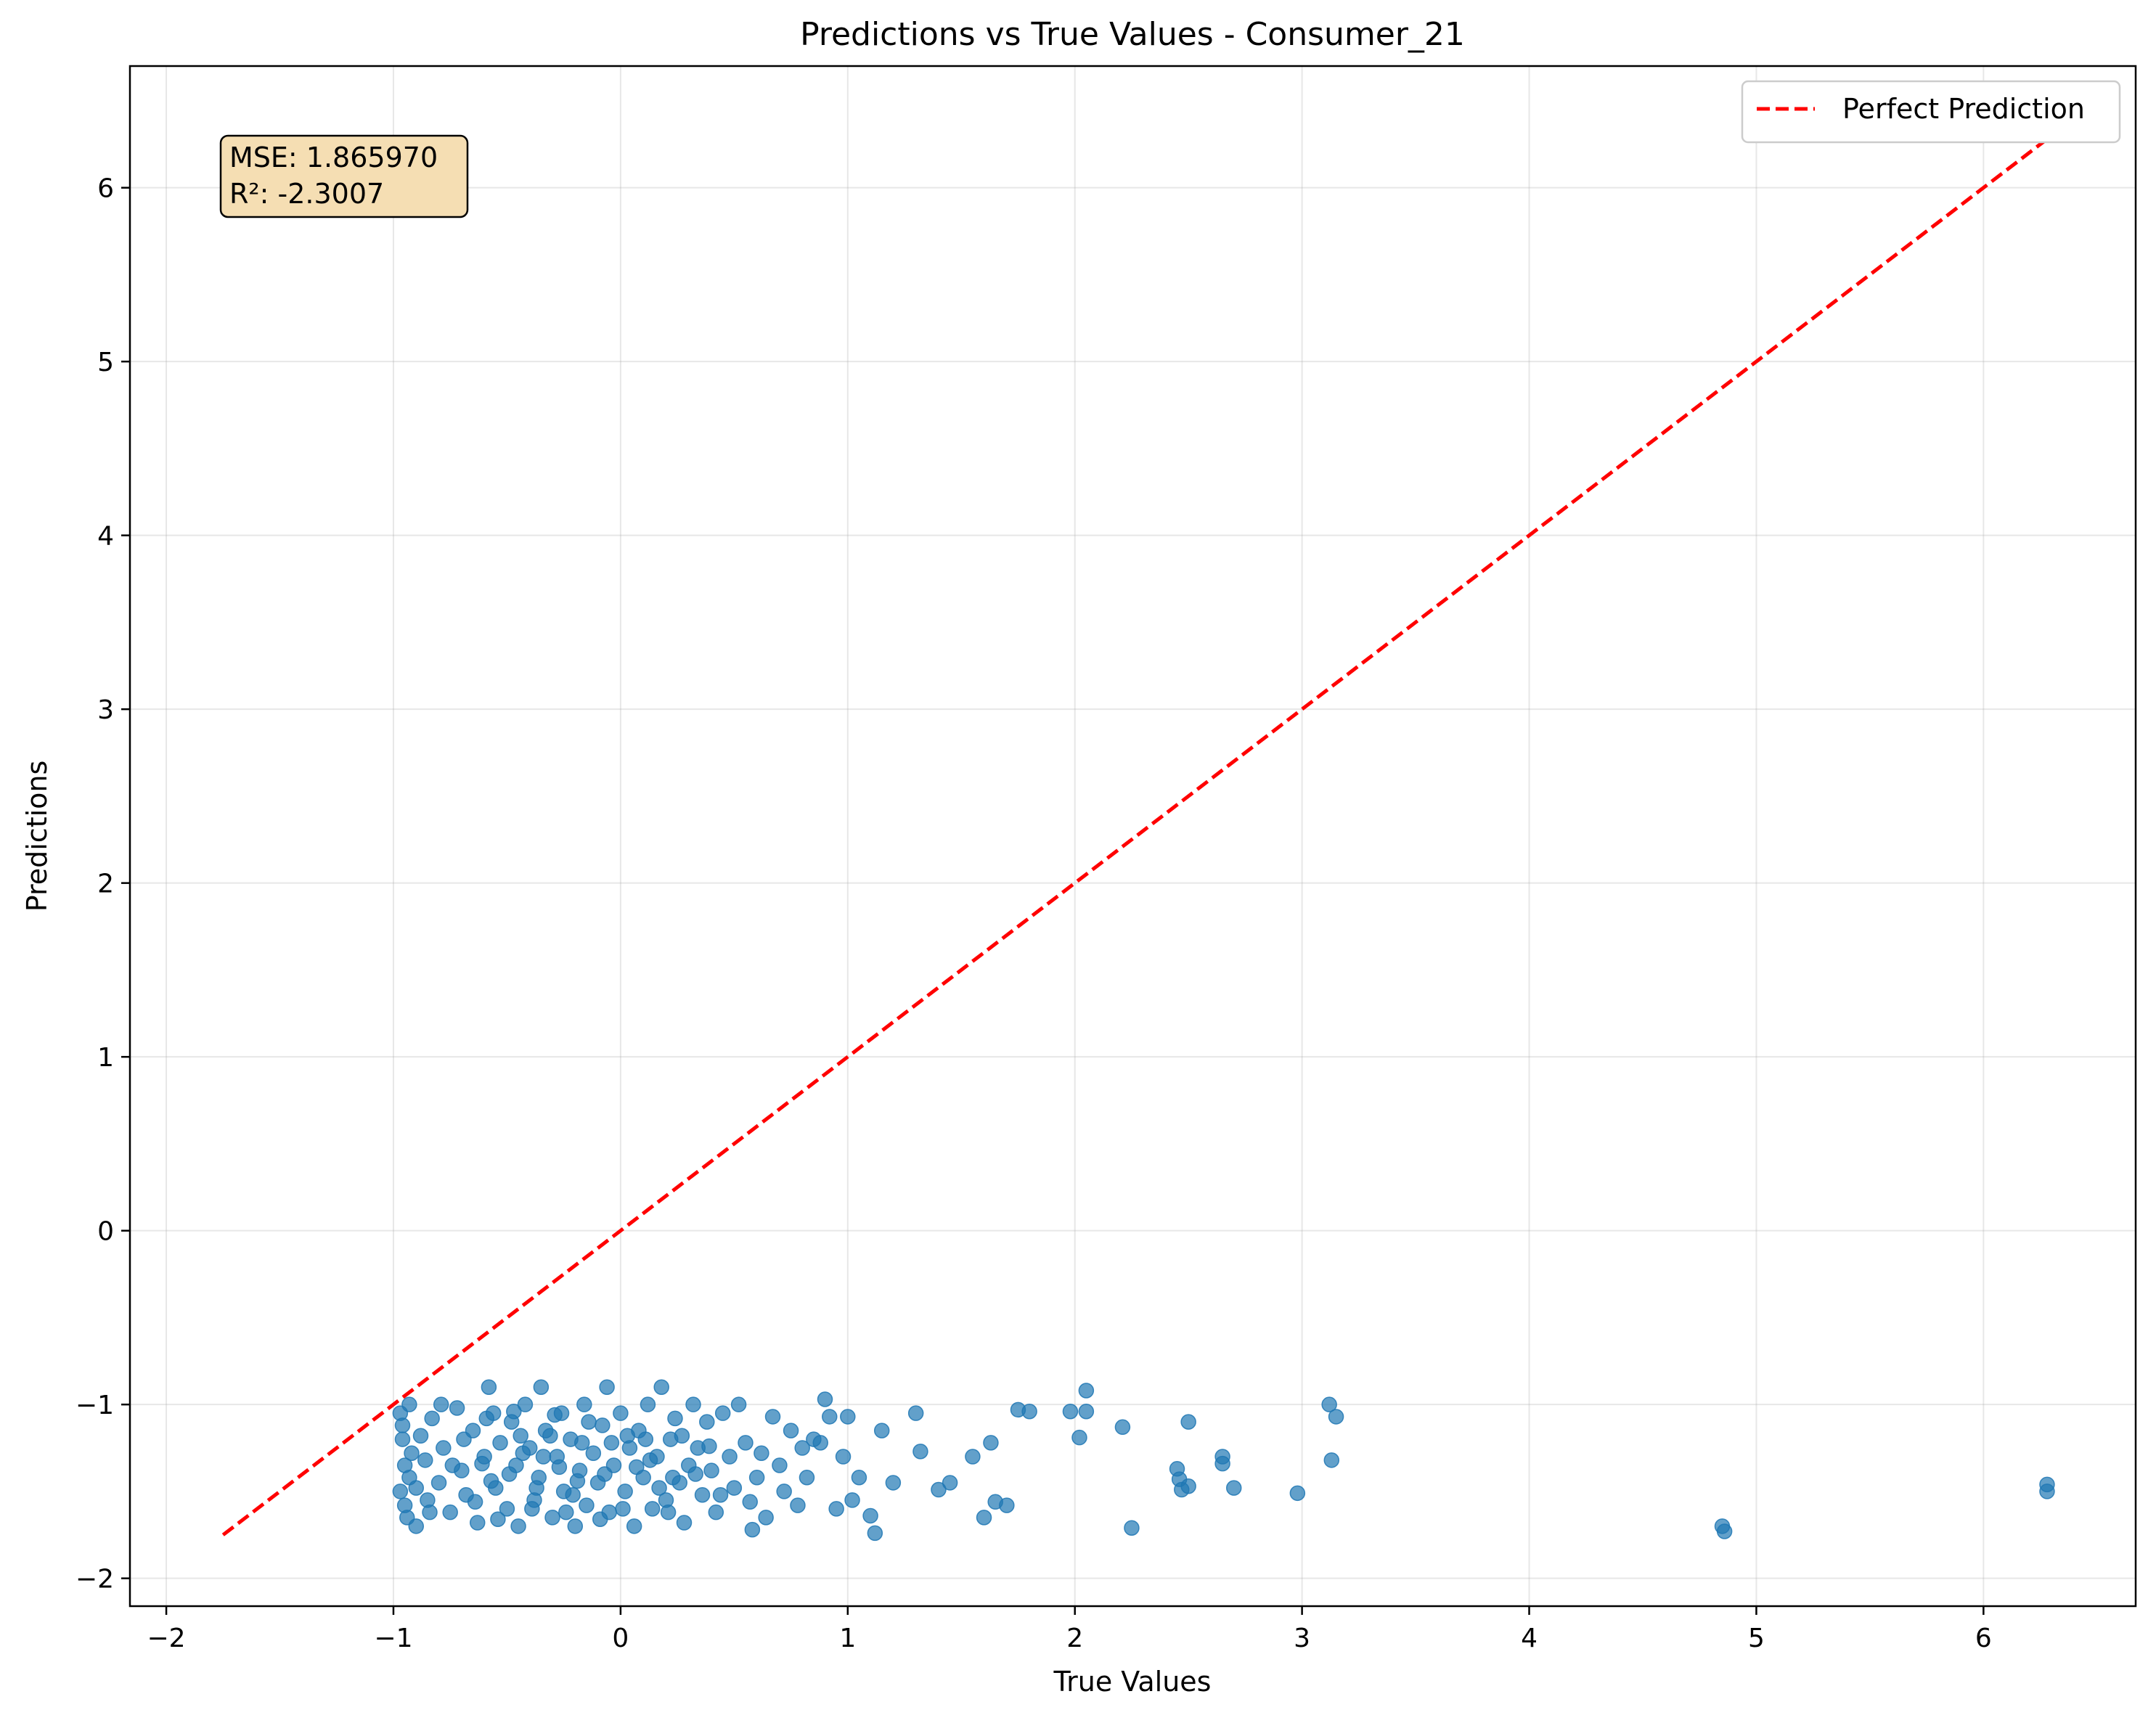 The width and height of the screenshot is (2156, 1723). I want to click on y-tick-label: 0, so click(106, 1232).